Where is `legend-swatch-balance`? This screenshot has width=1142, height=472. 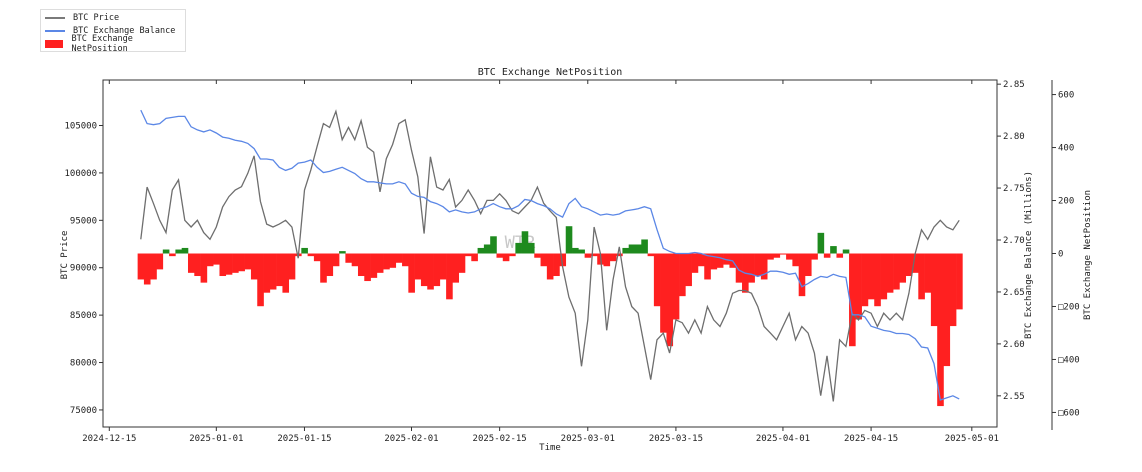 legend-swatch-balance is located at coordinates (55, 31).